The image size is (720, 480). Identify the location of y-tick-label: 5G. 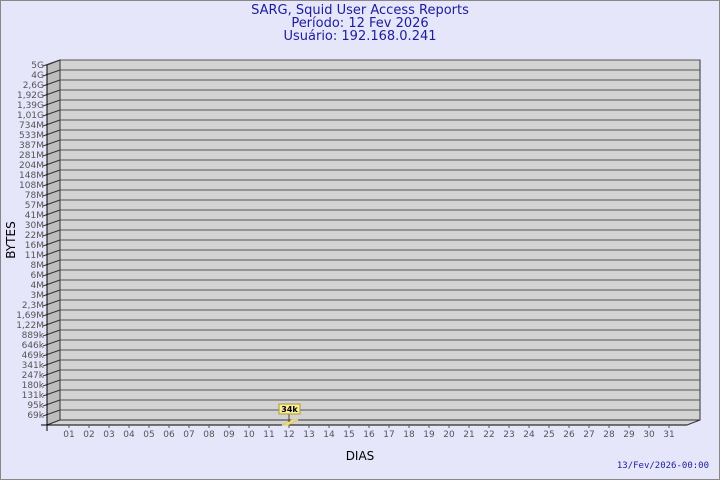
(37, 66).